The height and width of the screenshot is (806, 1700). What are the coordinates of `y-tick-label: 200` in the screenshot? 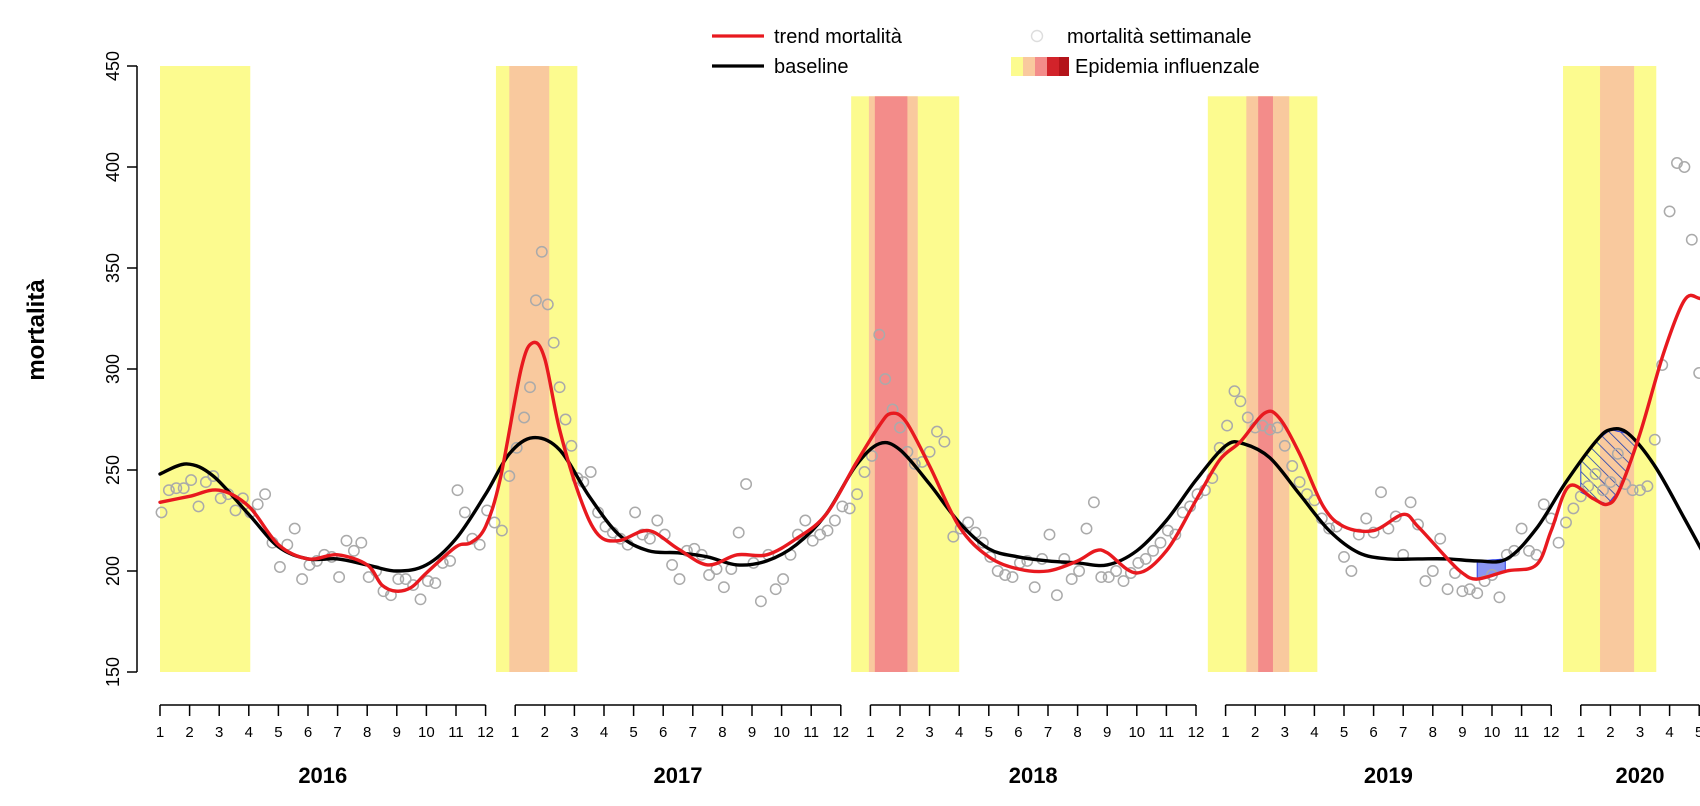 It's located at (113, 571).